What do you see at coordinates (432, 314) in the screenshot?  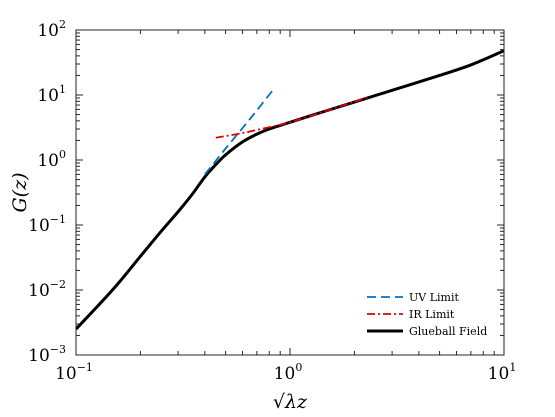 I see `legend-label: IR Limit` at bounding box center [432, 314].